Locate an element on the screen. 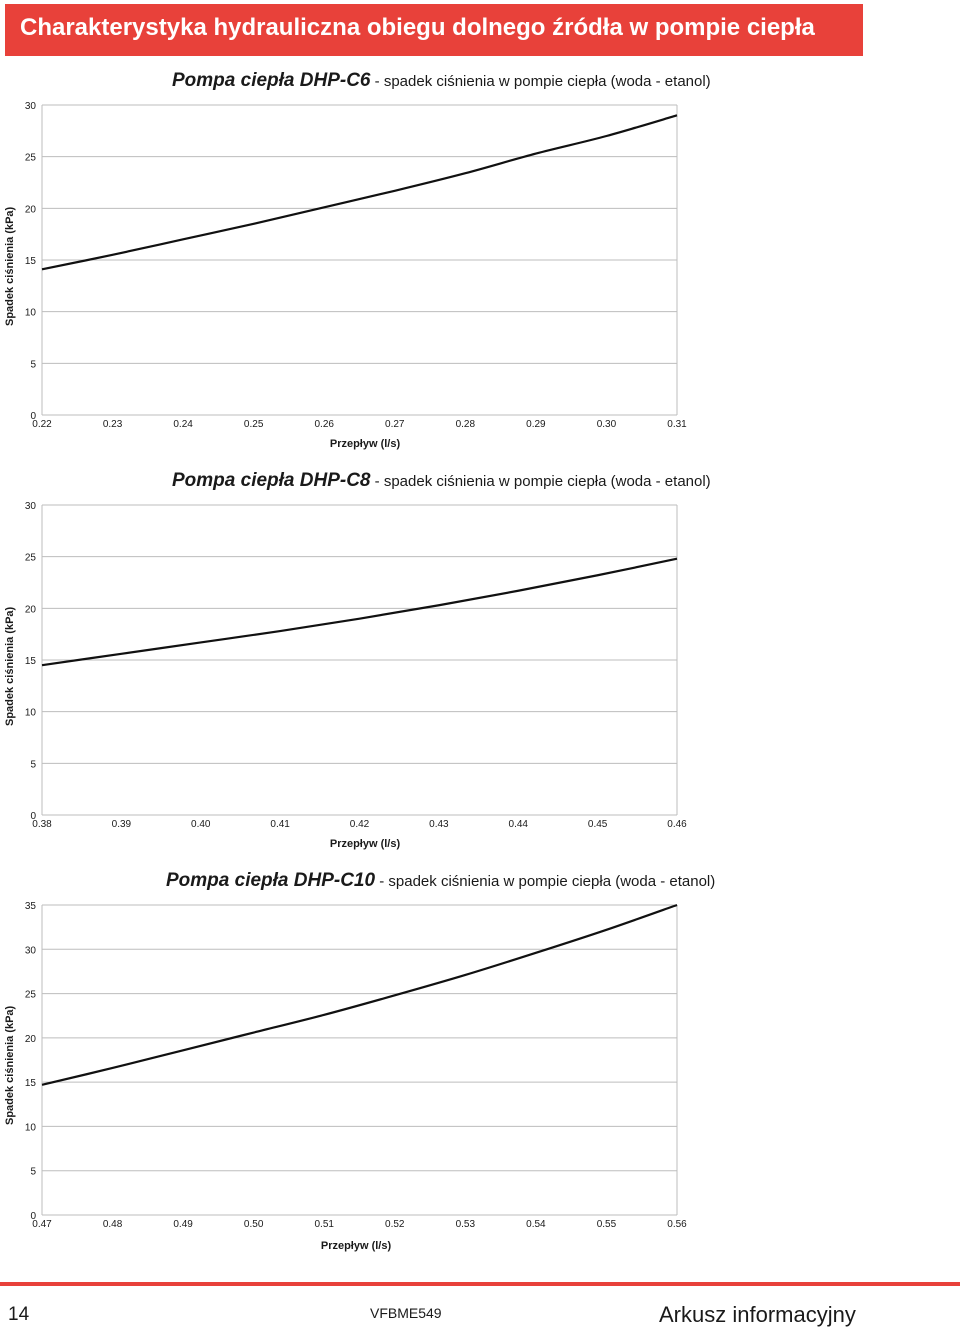 The height and width of the screenshot is (1331, 960). x-tick-label: 0.22 is located at coordinates (42, 424).